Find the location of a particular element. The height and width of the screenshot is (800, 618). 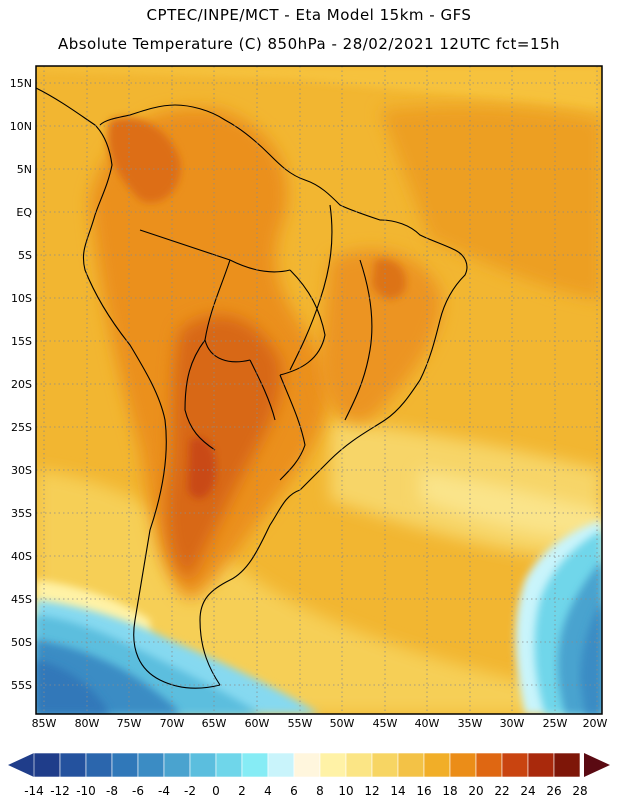

lon-label: 40W is located at coordinates (427, 723).